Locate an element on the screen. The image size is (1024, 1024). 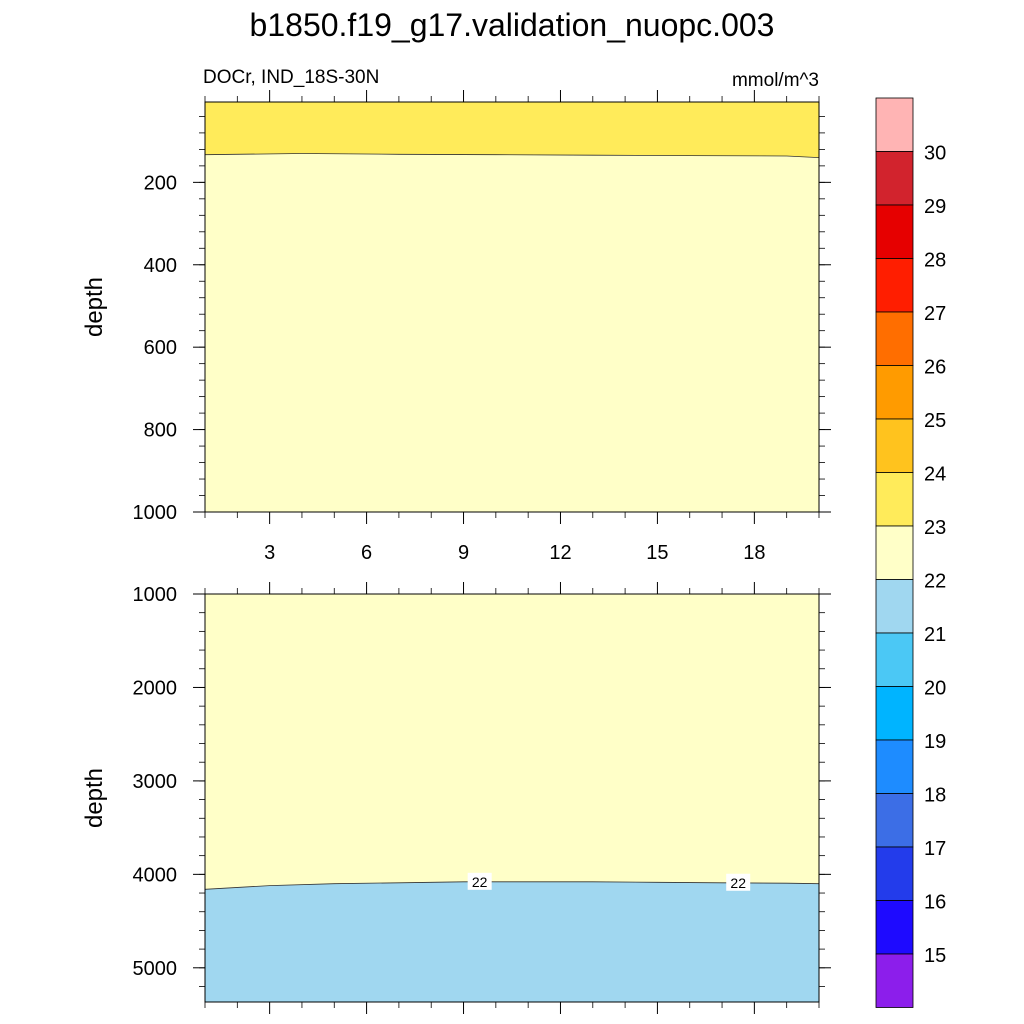
subtitle-units: mmol/m^3 is located at coordinates (775, 80).